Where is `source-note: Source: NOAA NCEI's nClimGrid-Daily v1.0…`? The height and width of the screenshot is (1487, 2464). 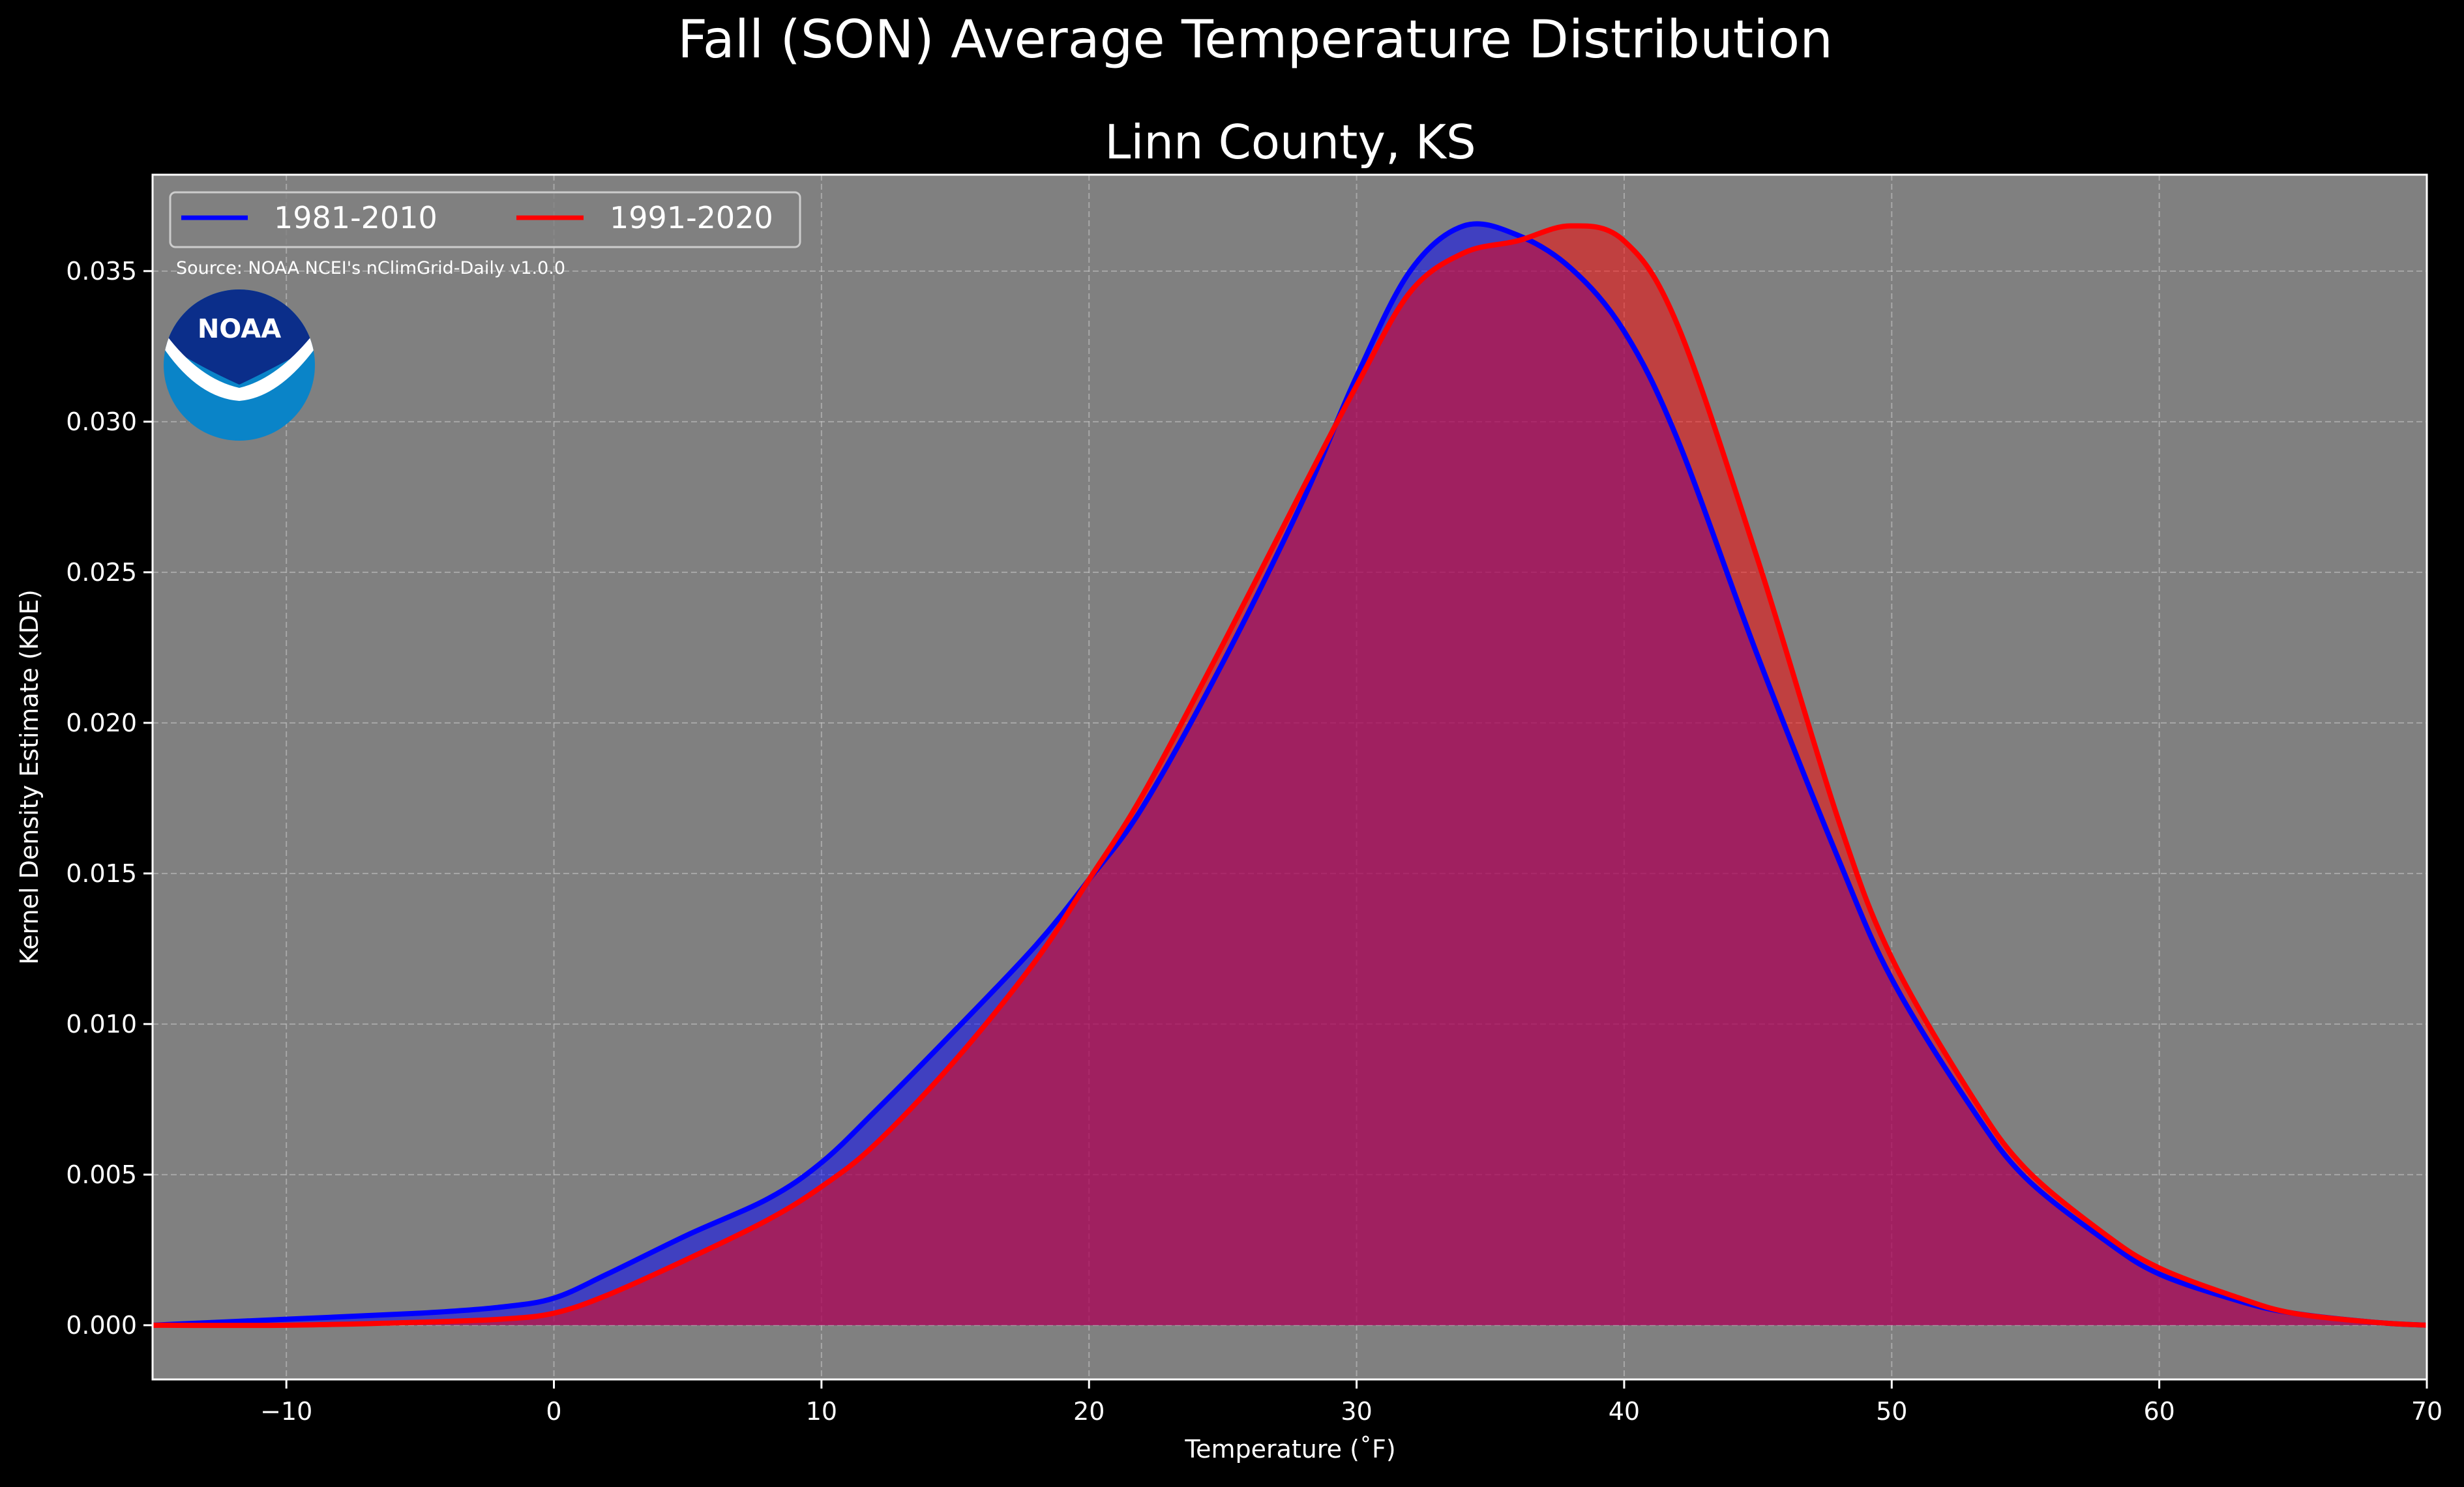 source-note: Source: NOAA NCEI's nClimGrid-Daily v1.0… is located at coordinates (370, 268).